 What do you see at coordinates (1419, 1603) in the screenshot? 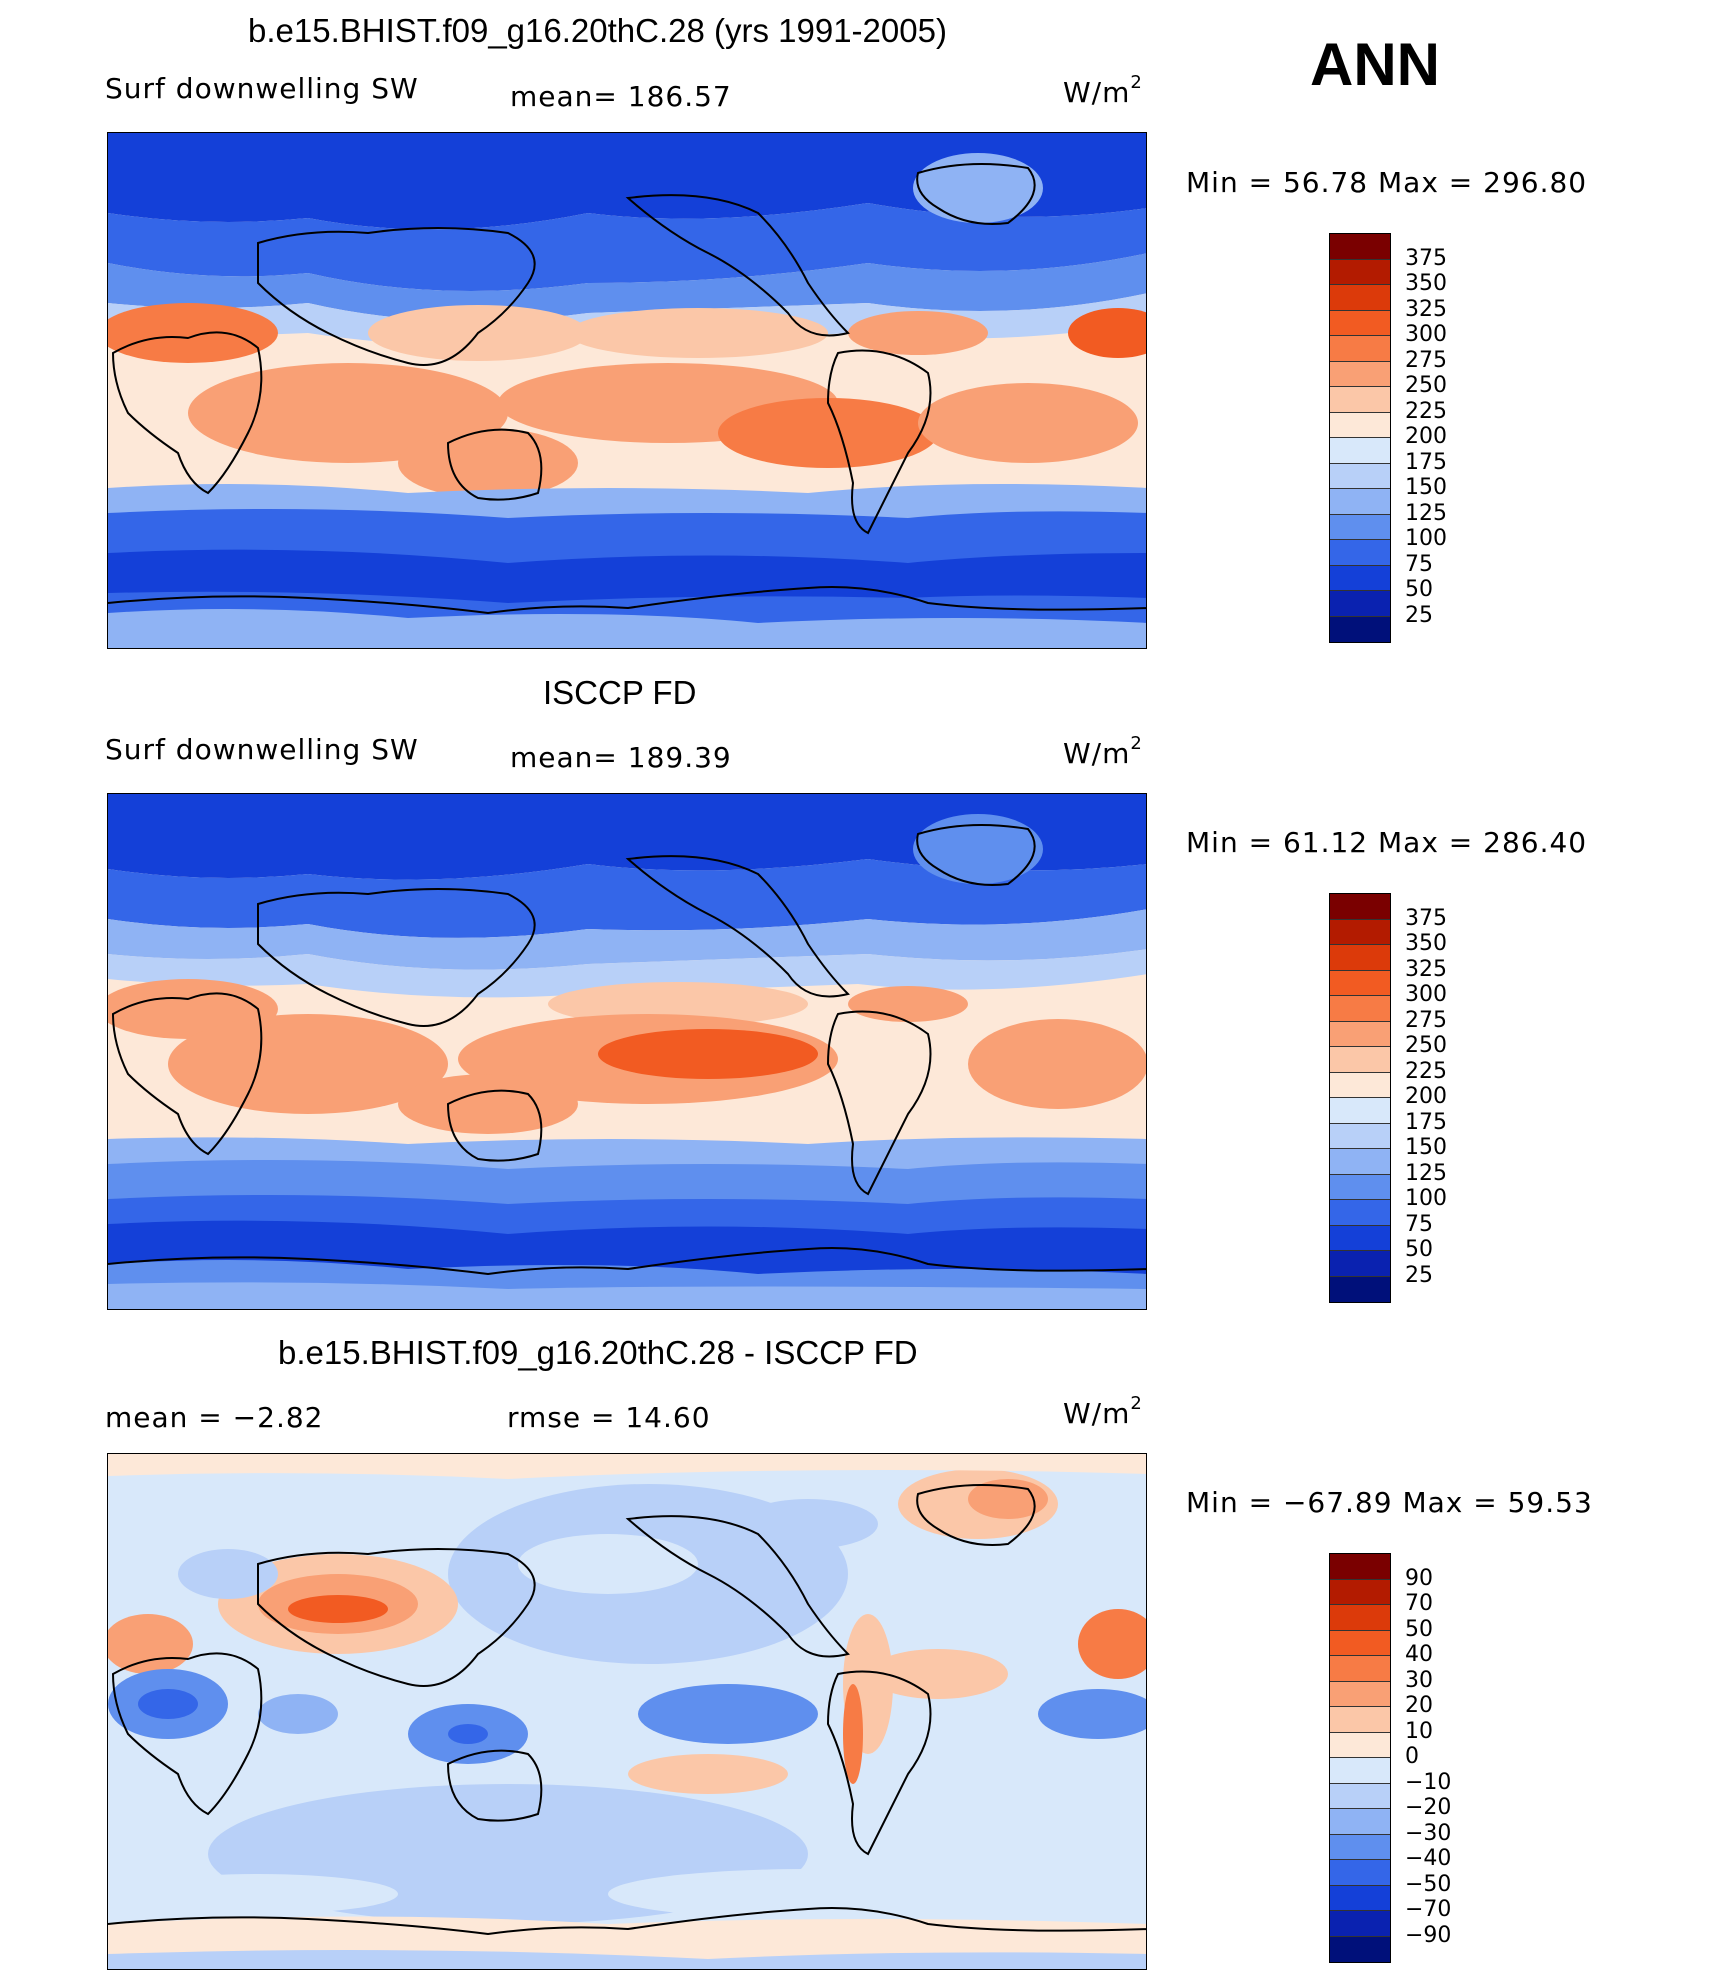
I see `panel3-colorbar-tick-label: 70` at bounding box center [1419, 1603].